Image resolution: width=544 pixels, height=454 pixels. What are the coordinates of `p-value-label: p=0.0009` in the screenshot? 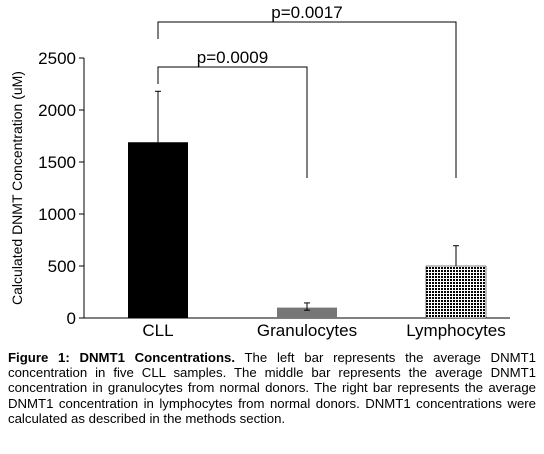 It's located at (232, 57).